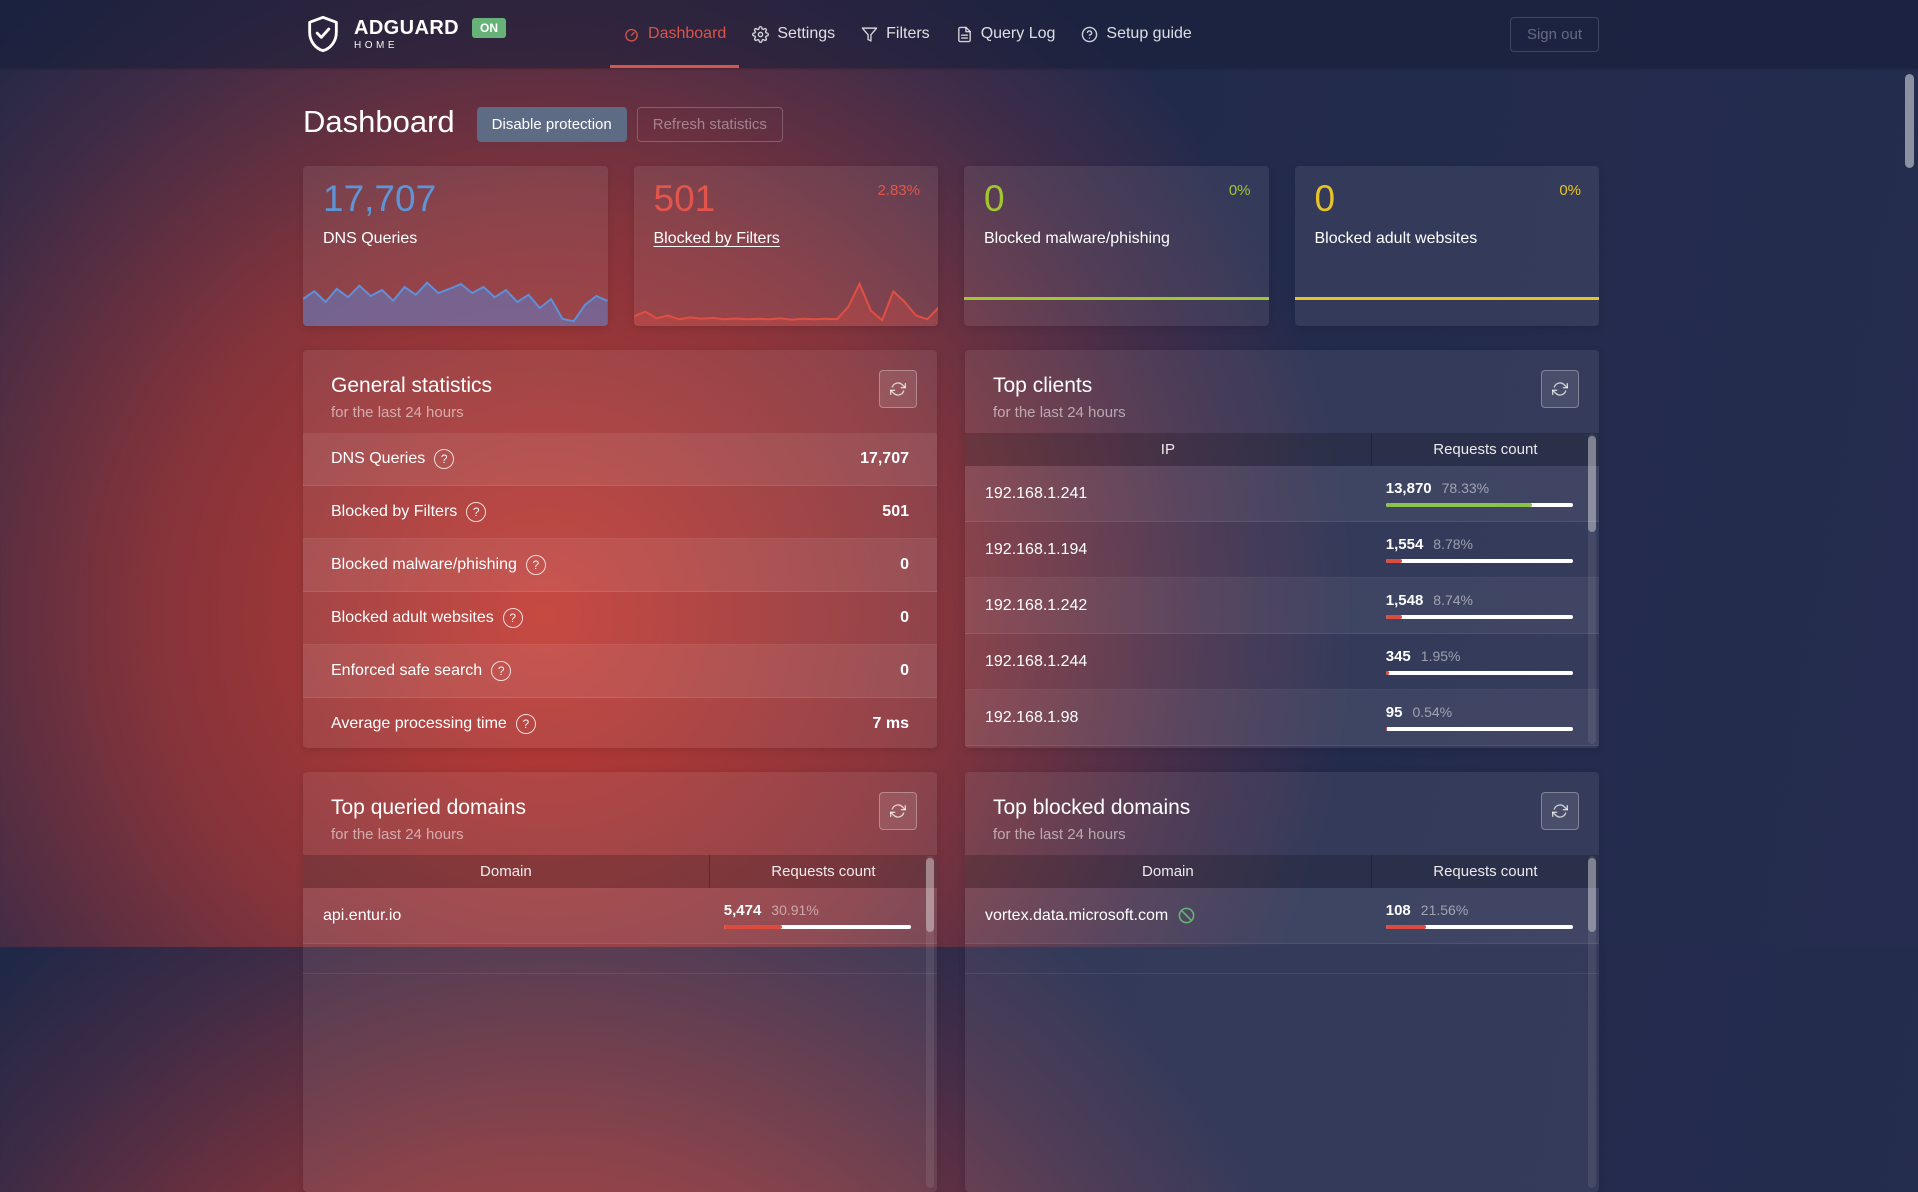 This screenshot has width=1918, height=1192. Describe the element at coordinates (379, 121) in the screenshot. I see `page-title: Dashboard` at that location.